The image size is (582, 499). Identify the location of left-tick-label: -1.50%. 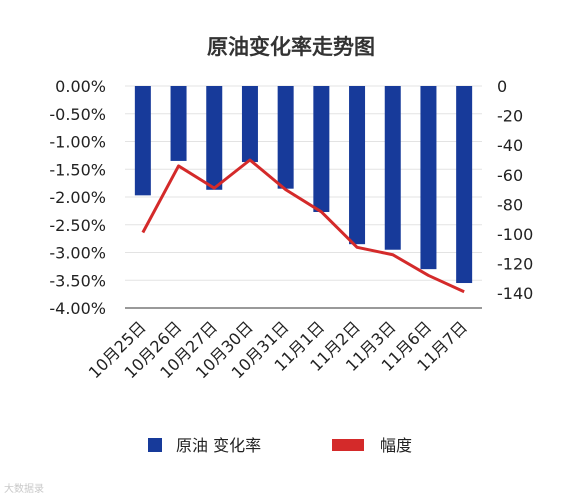
(77, 169).